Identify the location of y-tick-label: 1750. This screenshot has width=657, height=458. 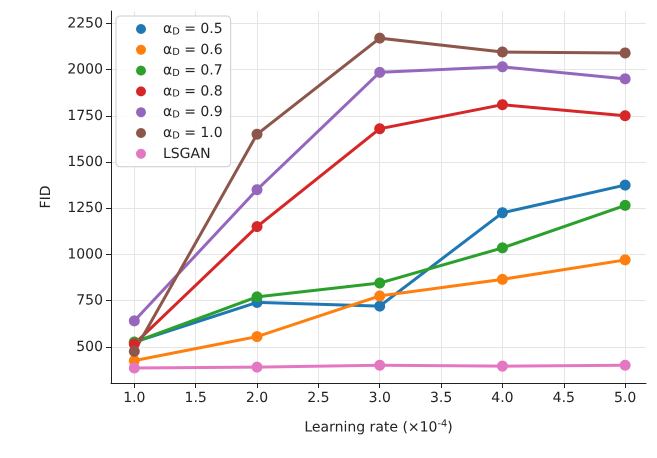
(85, 116).